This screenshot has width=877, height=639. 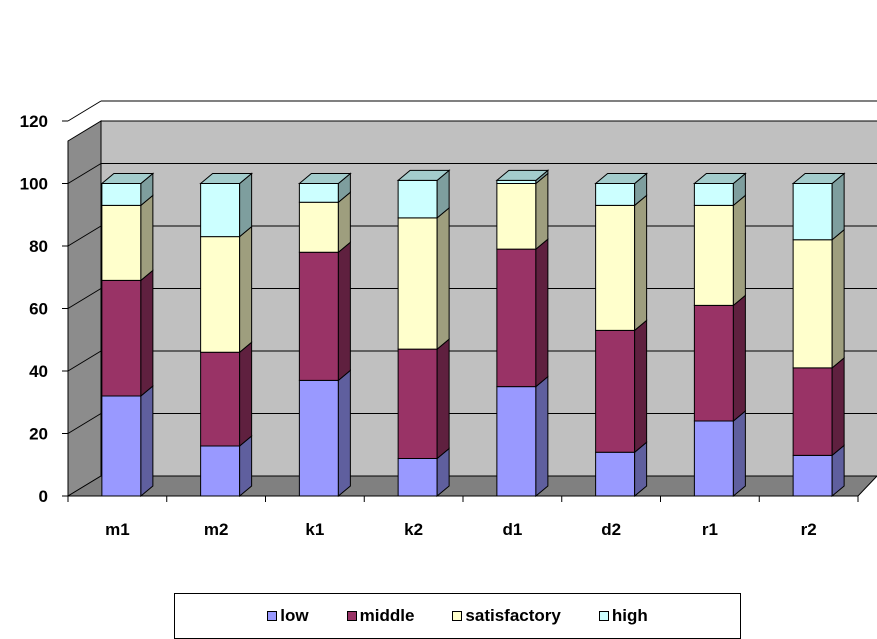 What do you see at coordinates (611, 529) in the screenshot?
I see `x-tick-label-d2: d2` at bounding box center [611, 529].